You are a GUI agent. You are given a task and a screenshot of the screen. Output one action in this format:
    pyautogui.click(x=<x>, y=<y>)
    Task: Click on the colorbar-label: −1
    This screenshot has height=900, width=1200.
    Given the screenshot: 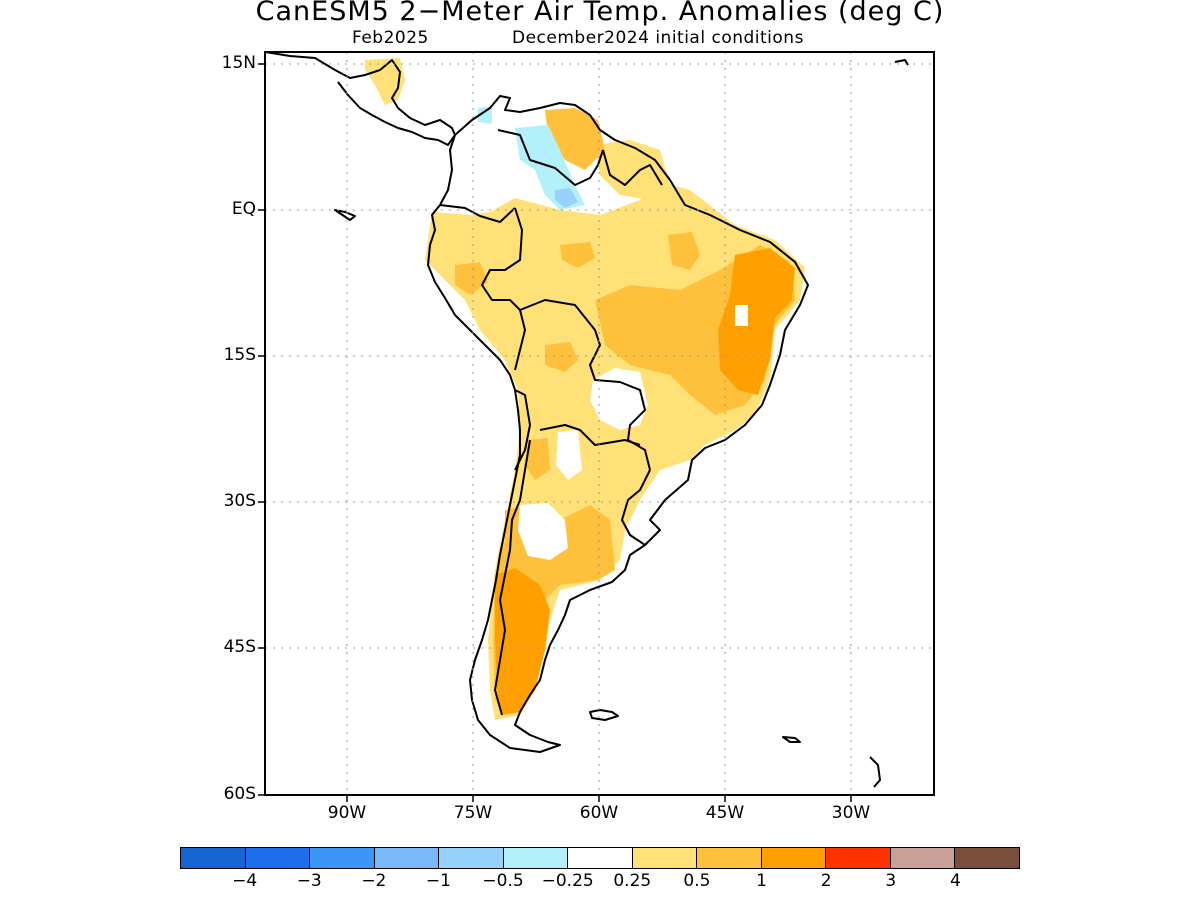 What is the action you would take?
    pyautogui.click(x=438, y=881)
    